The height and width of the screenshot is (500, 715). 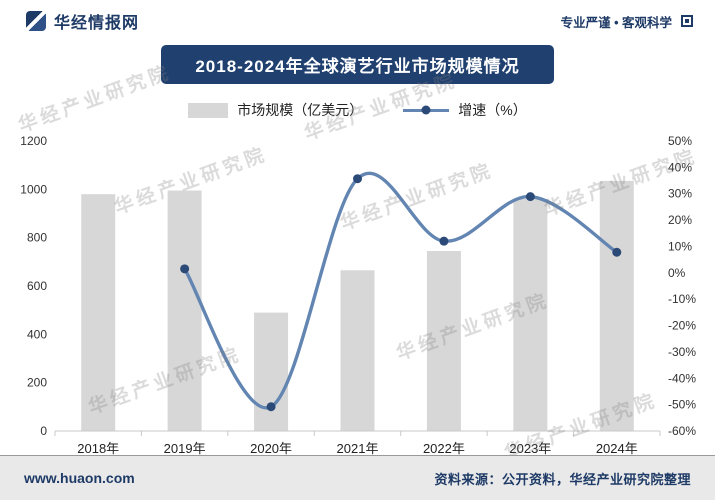 What do you see at coordinates (357, 350) in the screenshot?
I see `bar-2021年` at bounding box center [357, 350].